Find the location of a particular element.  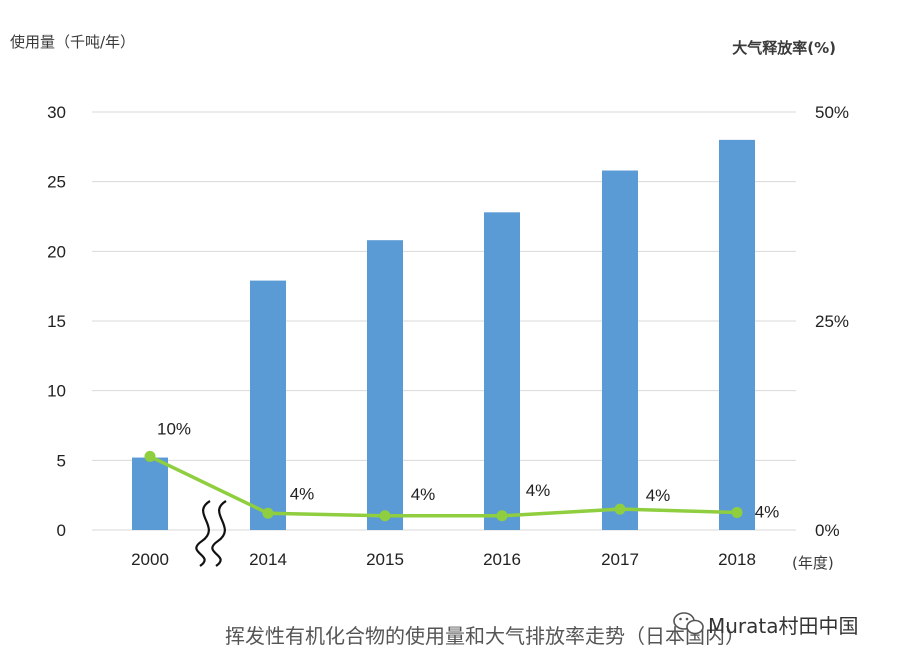

right-axis-ticks: 0% 25% 50% is located at coordinates (832, 321).